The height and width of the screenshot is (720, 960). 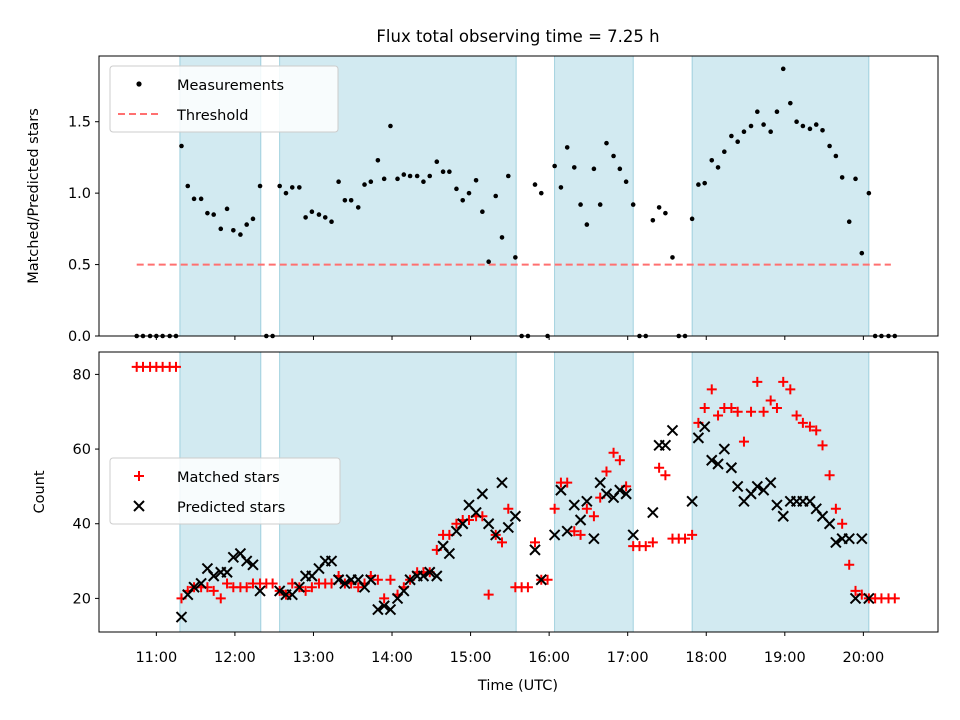 I want to click on y-tick-label: 80, so click(x=82, y=375).